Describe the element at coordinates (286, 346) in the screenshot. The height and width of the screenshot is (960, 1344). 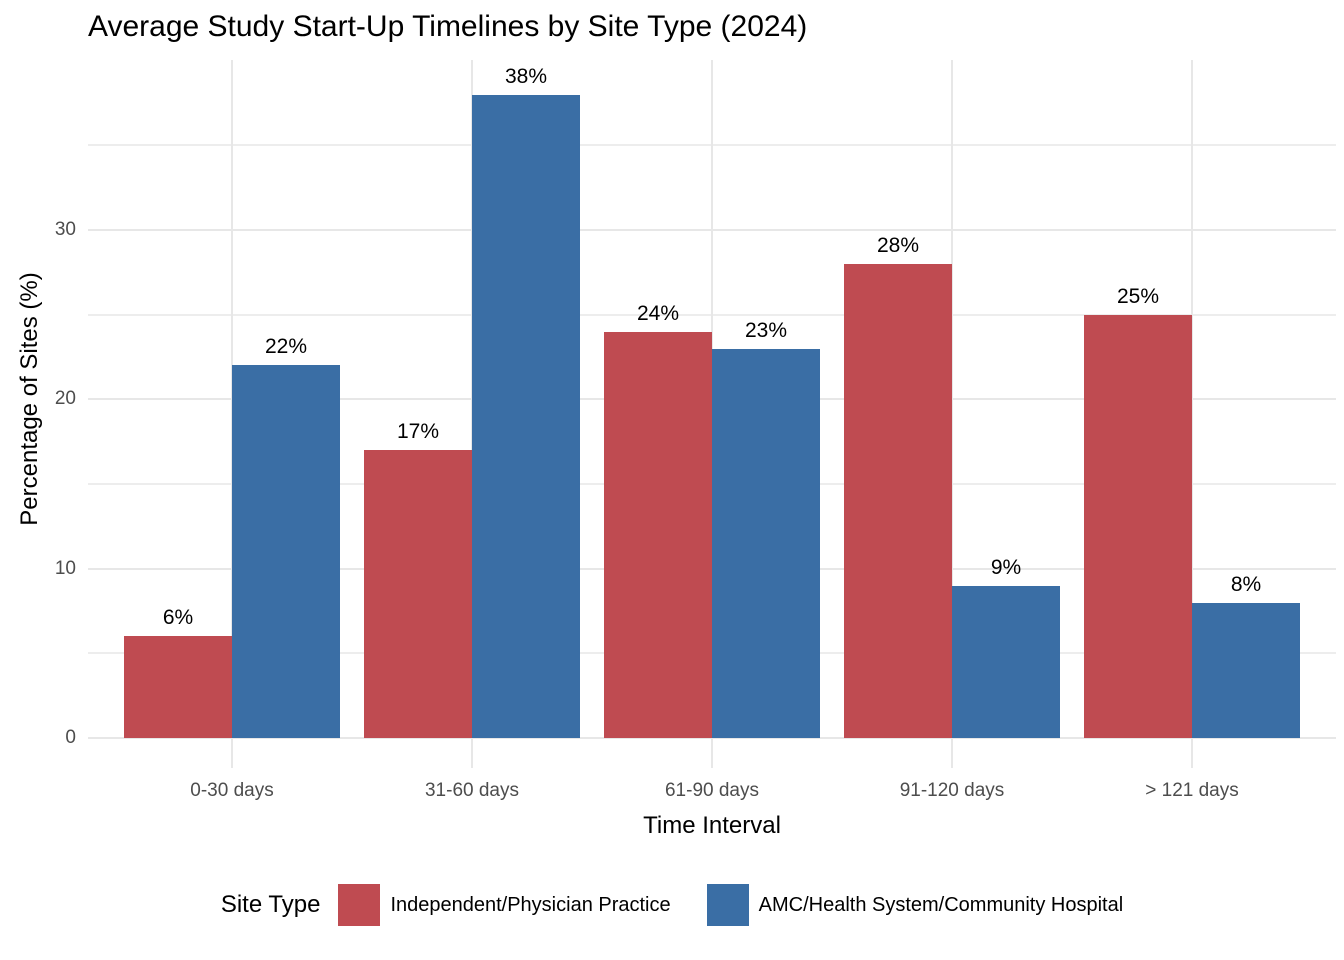
I see `bar-value-label: 22%` at that location.